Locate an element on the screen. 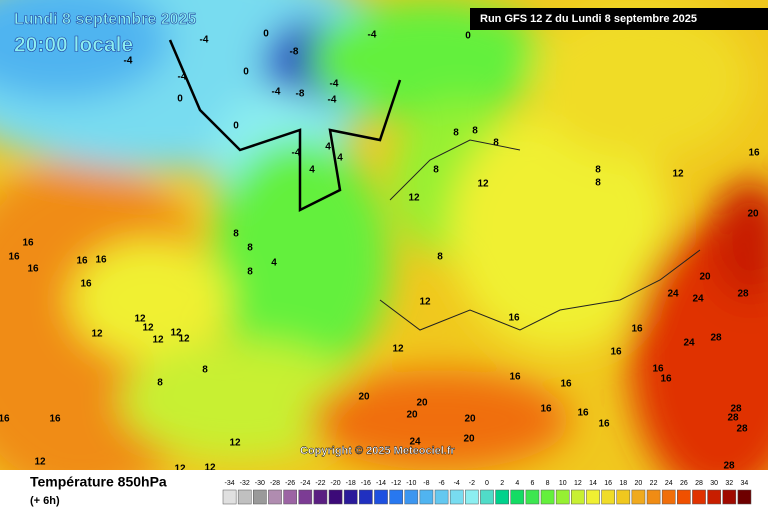  scale-tick-label: -20 is located at coordinates (336, 483).